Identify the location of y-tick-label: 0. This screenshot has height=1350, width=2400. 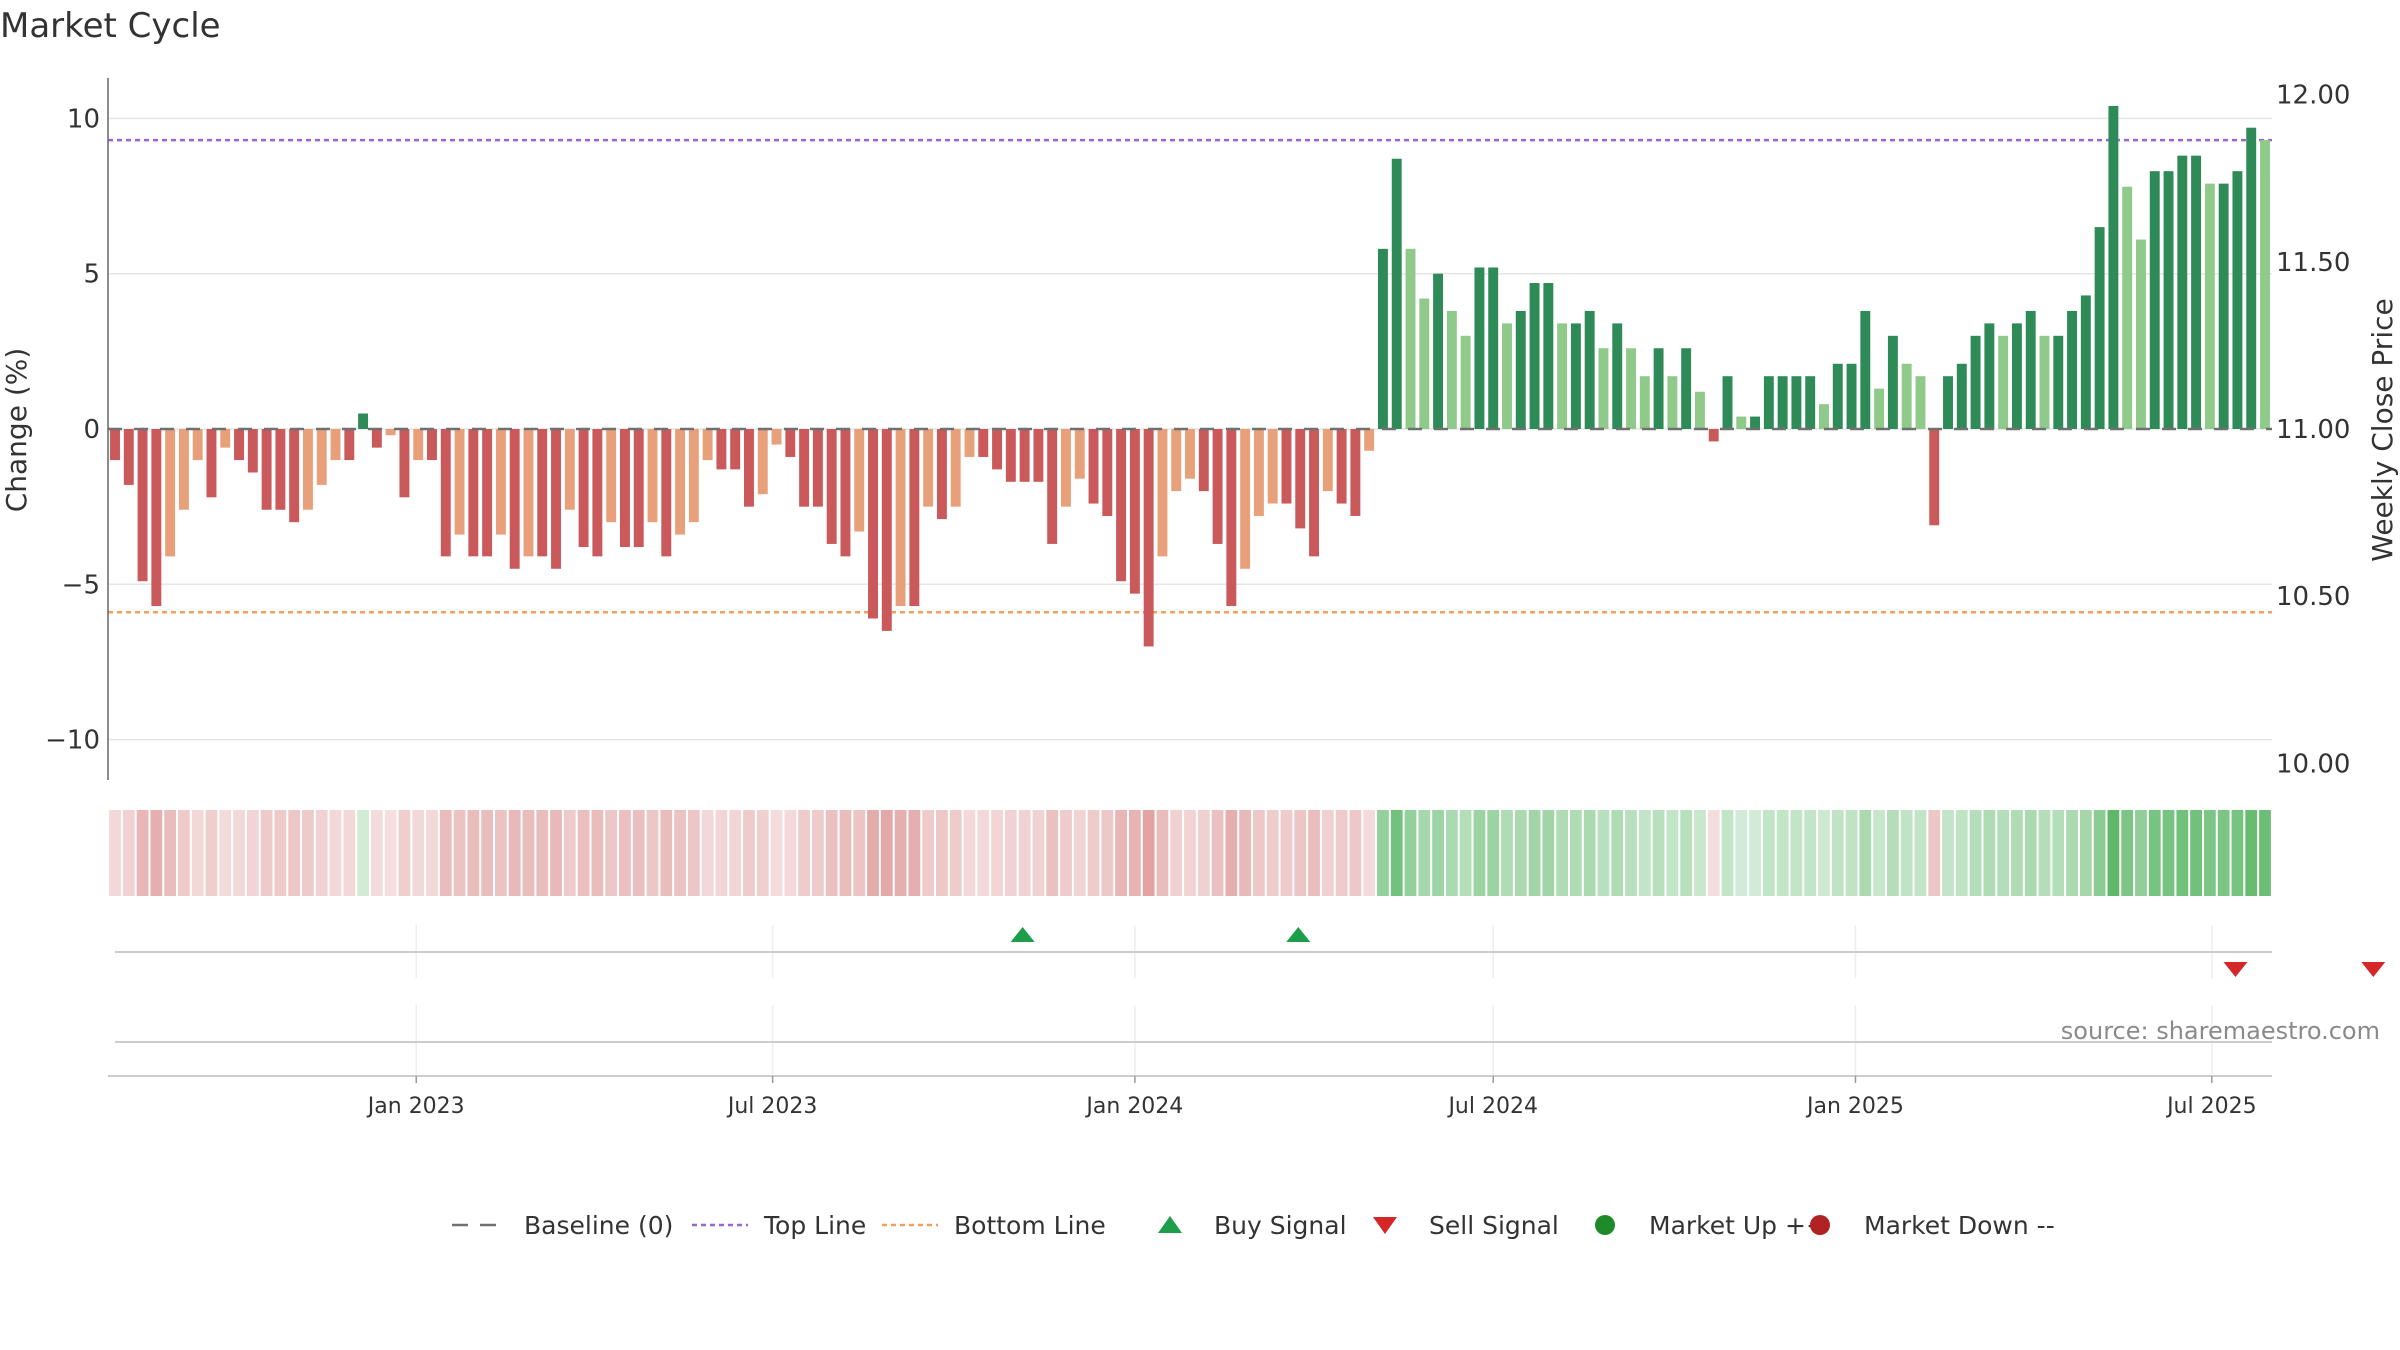
(91, 430).